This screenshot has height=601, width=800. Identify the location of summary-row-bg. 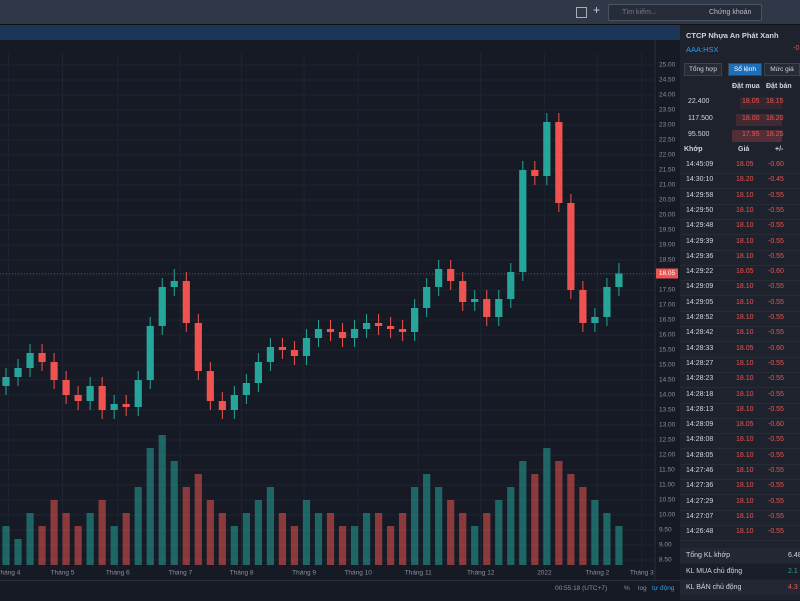
(740, 571).